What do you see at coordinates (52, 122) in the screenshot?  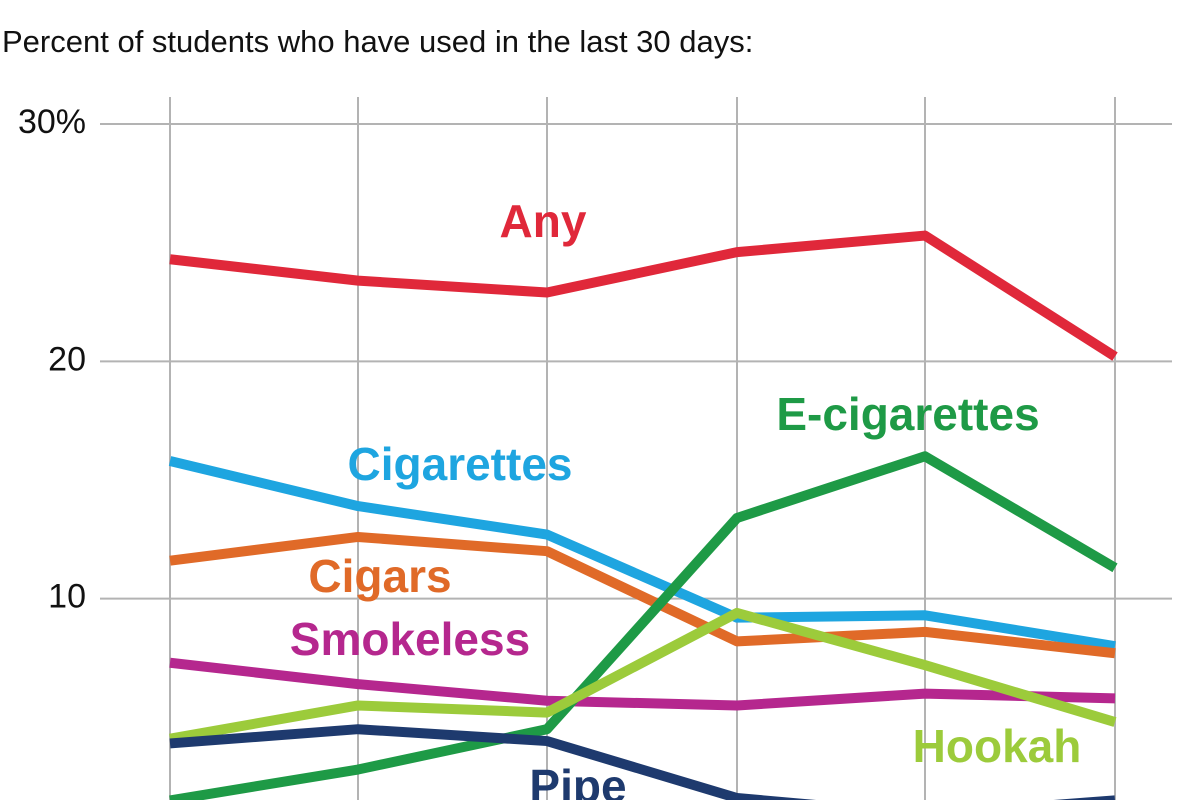 I see `y-tick-label: 30%` at bounding box center [52, 122].